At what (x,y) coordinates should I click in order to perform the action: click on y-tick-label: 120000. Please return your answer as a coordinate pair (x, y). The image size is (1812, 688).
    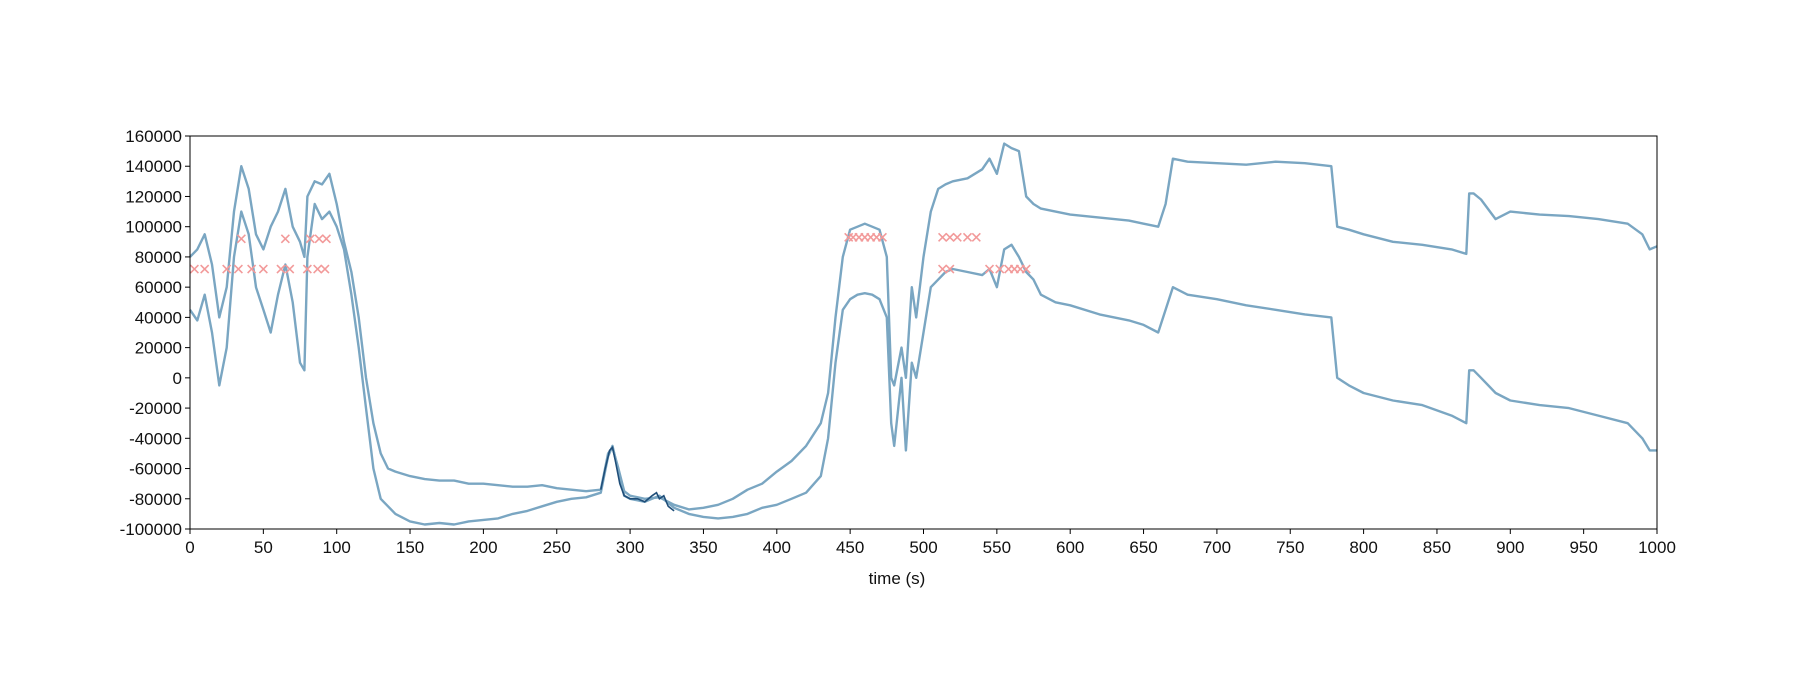
    Looking at the image, I should click on (153, 196).